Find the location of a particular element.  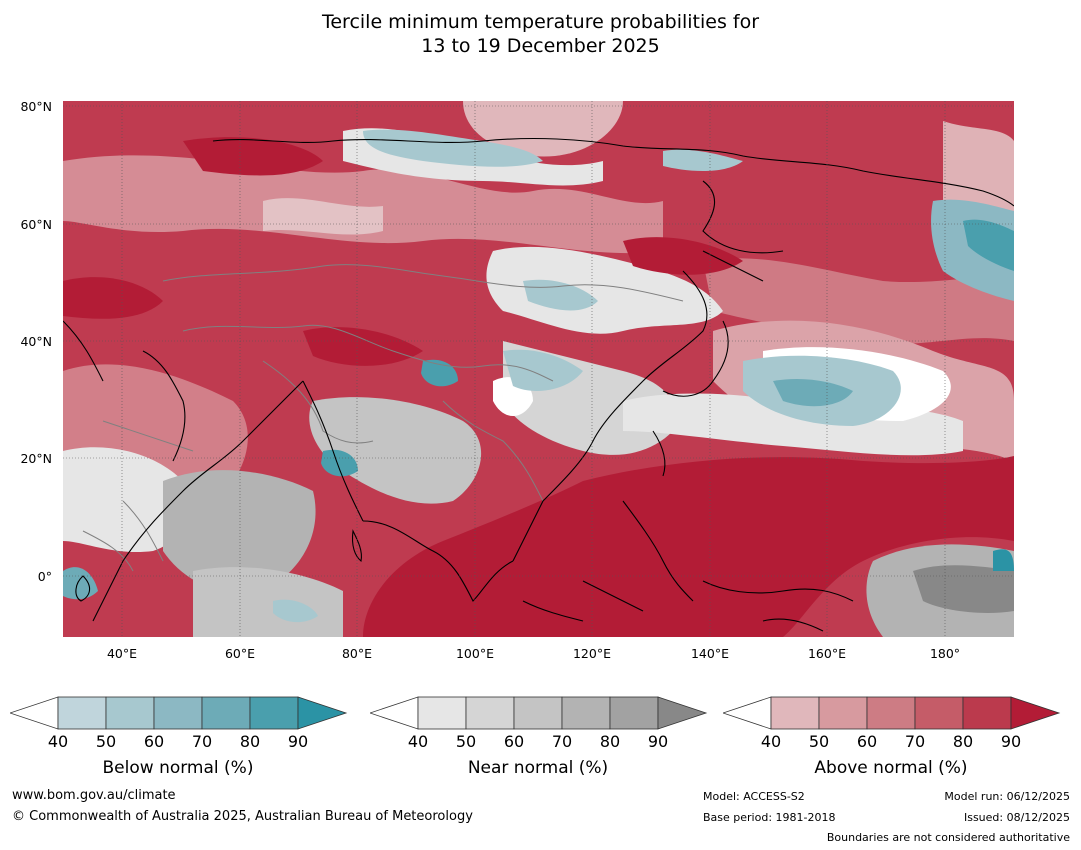

lon-label-40e: 40°E is located at coordinates (122, 653).